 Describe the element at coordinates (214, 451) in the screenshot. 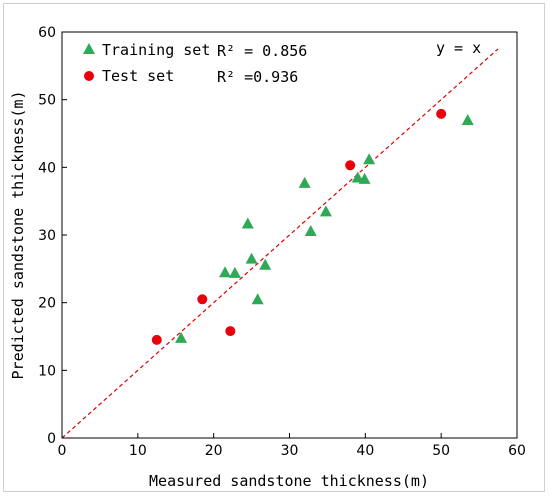

I see `x-tick-label: 20` at that location.